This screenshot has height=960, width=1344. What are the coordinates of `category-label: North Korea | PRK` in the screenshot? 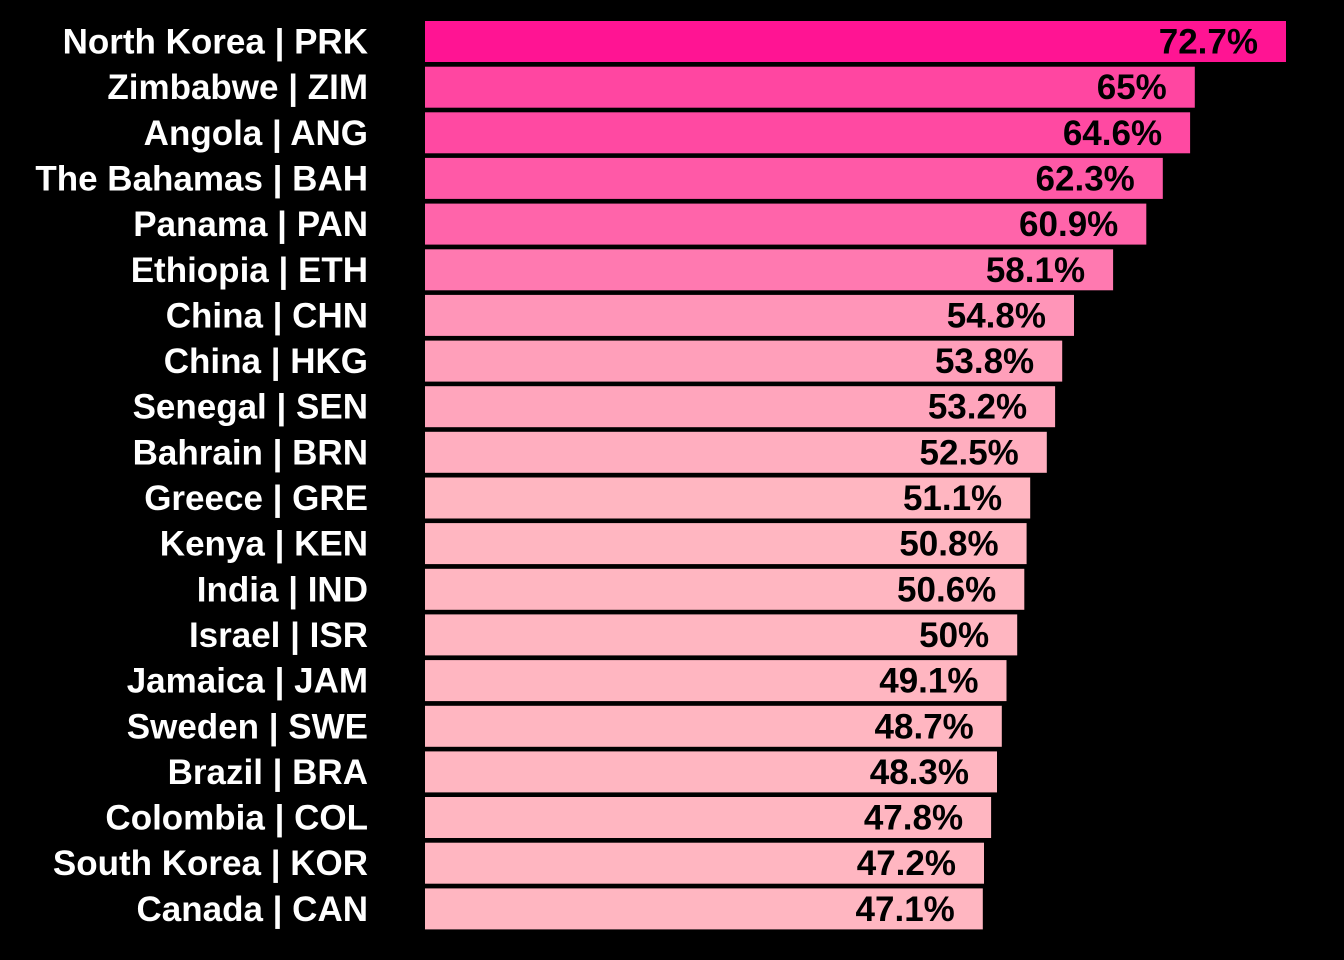 It's located at (215, 42).